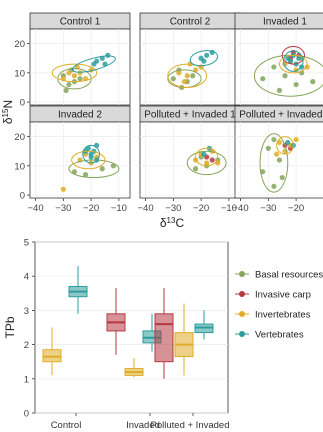 This screenshot has height=432, width=323. I want to click on y-axis-label-sup: 15, so click(5, 112).